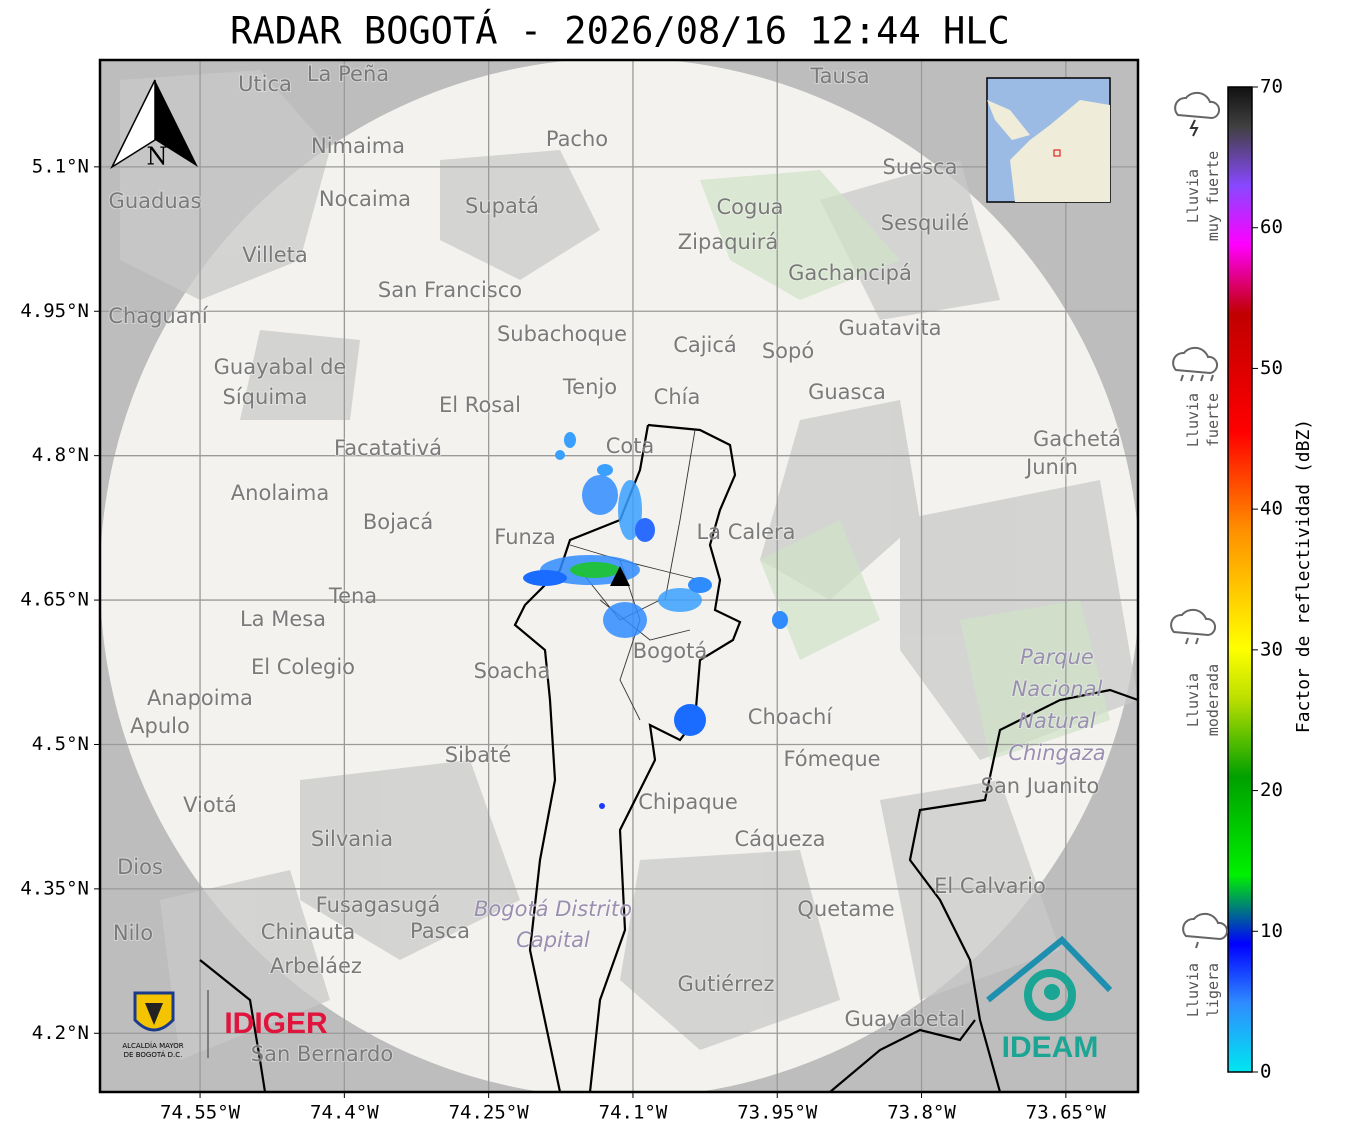 This screenshot has height=1139, width=1349. I want to click on place-label: Gutiérrez, so click(726, 984).